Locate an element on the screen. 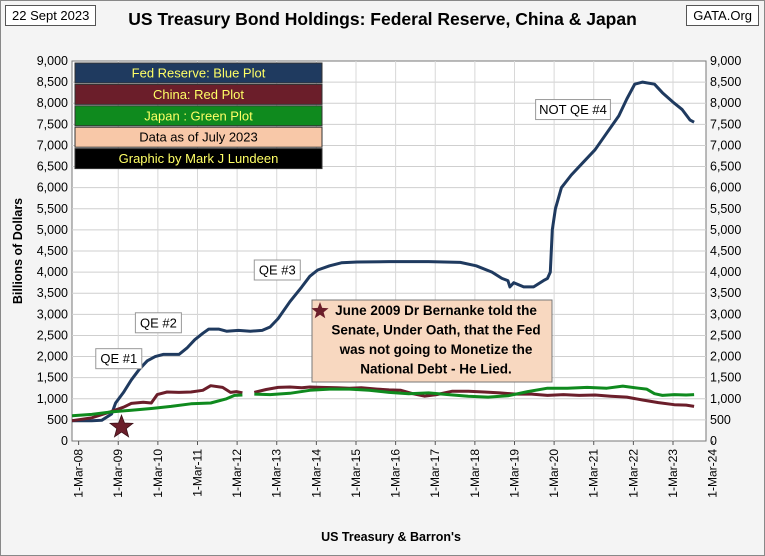 The image size is (765, 556). note-line: National Debt - He Lied. is located at coordinates (436, 369).